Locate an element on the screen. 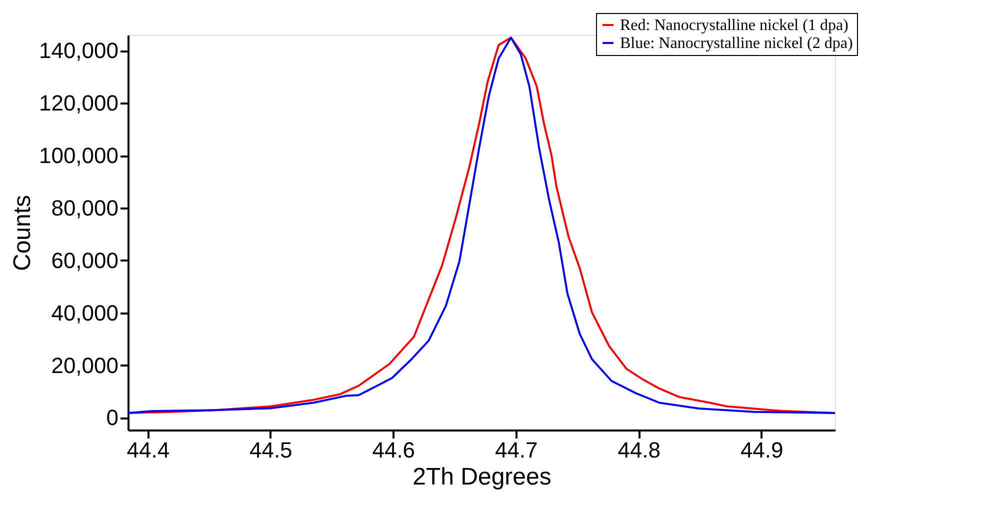  y-tick-label: 60,000 is located at coordinates (84, 260).